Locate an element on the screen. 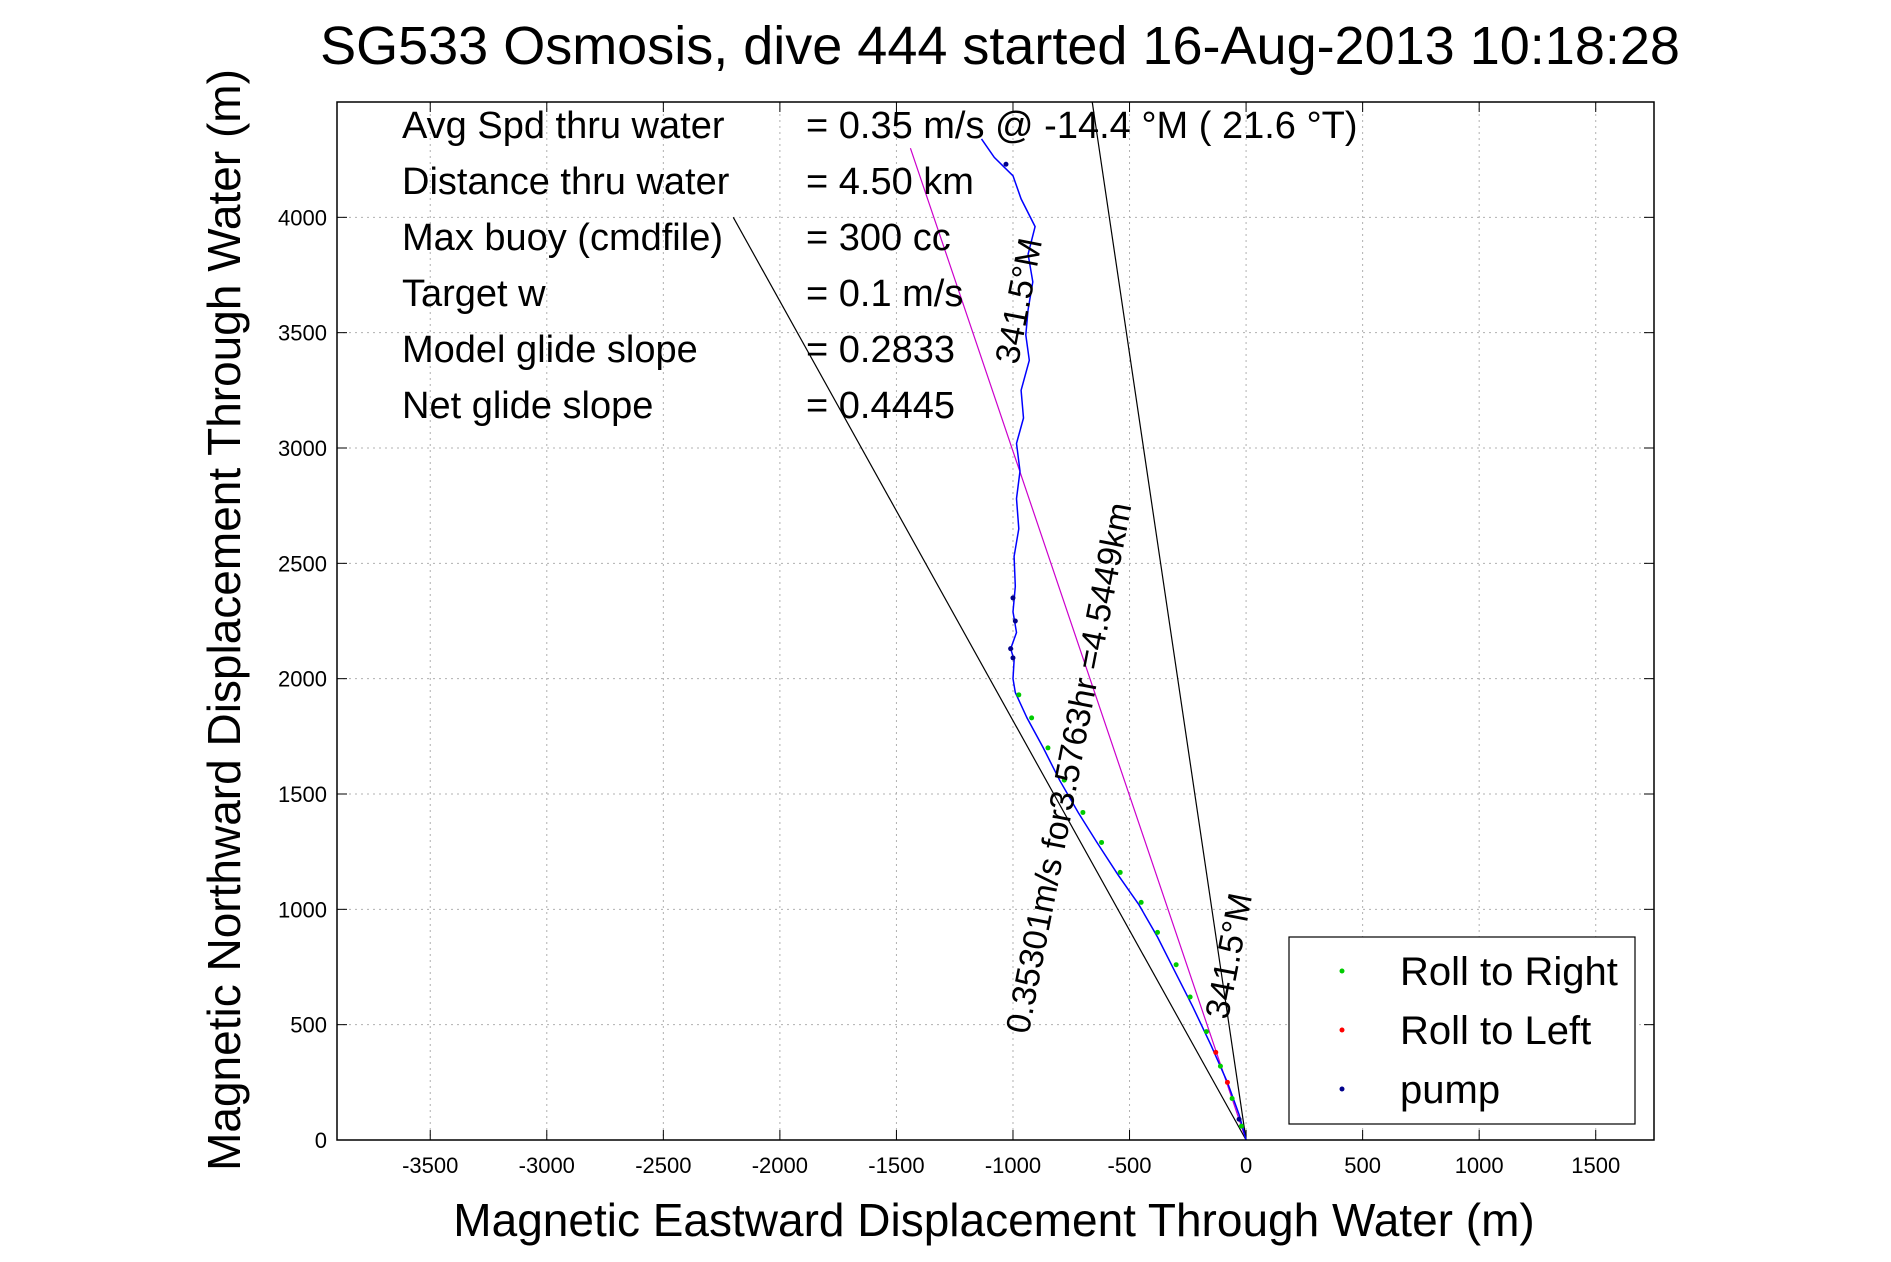 This screenshot has height=1262, width=1891. heading-line-magenta is located at coordinates (1078, 644).